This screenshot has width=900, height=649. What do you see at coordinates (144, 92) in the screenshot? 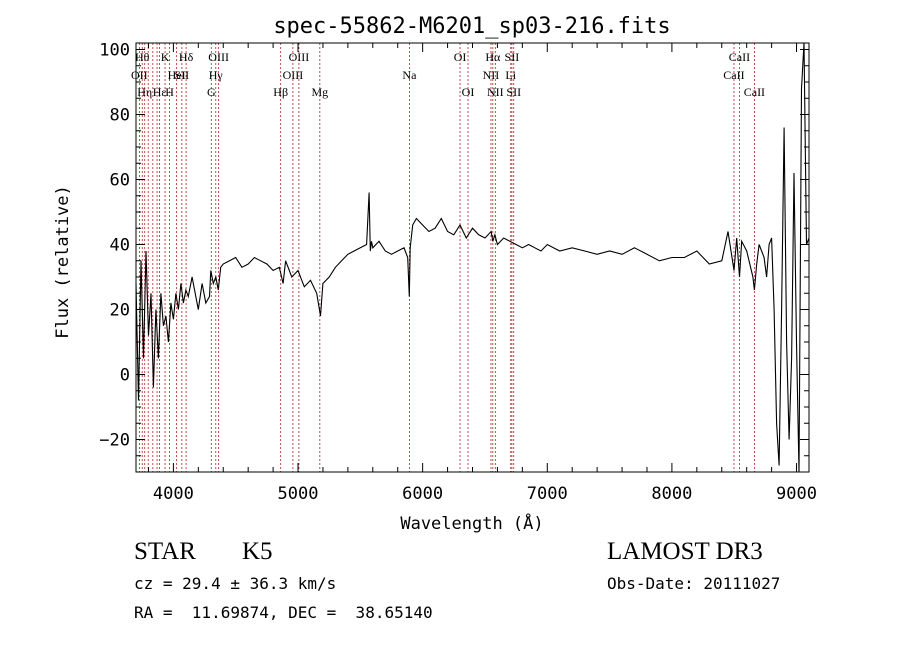
I see `line-label: Hη` at bounding box center [144, 92].